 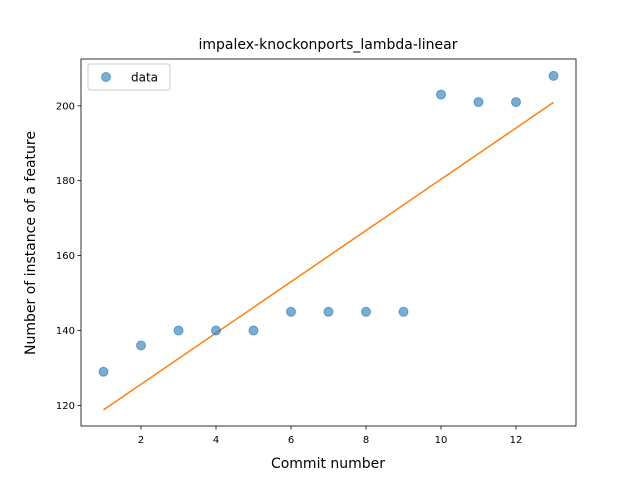 I want to click on x-tick-label: 4, so click(x=216, y=440).